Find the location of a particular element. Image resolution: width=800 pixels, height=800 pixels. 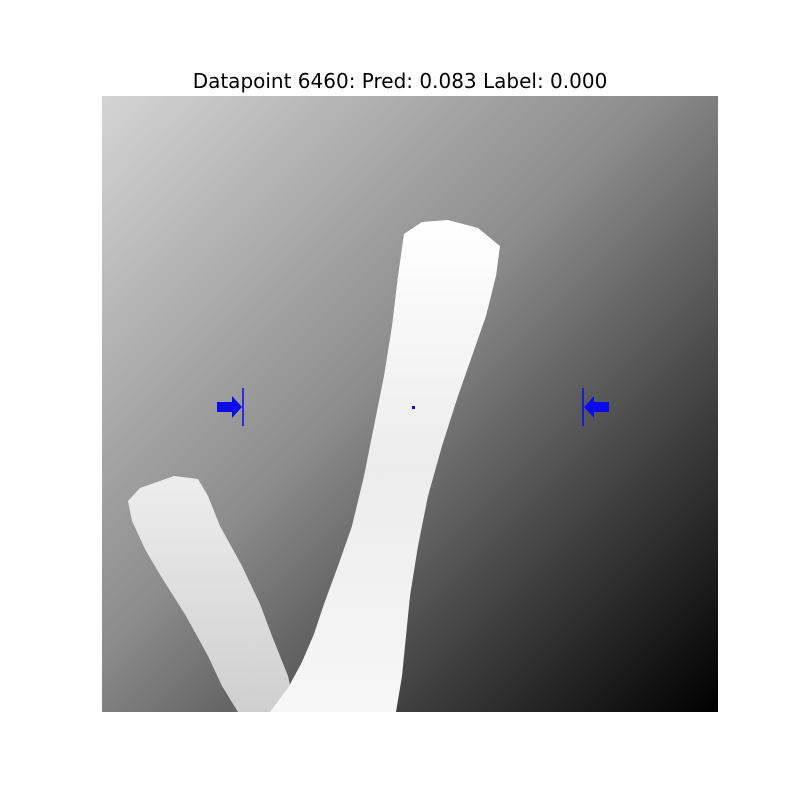

center-point is located at coordinates (413, 407).